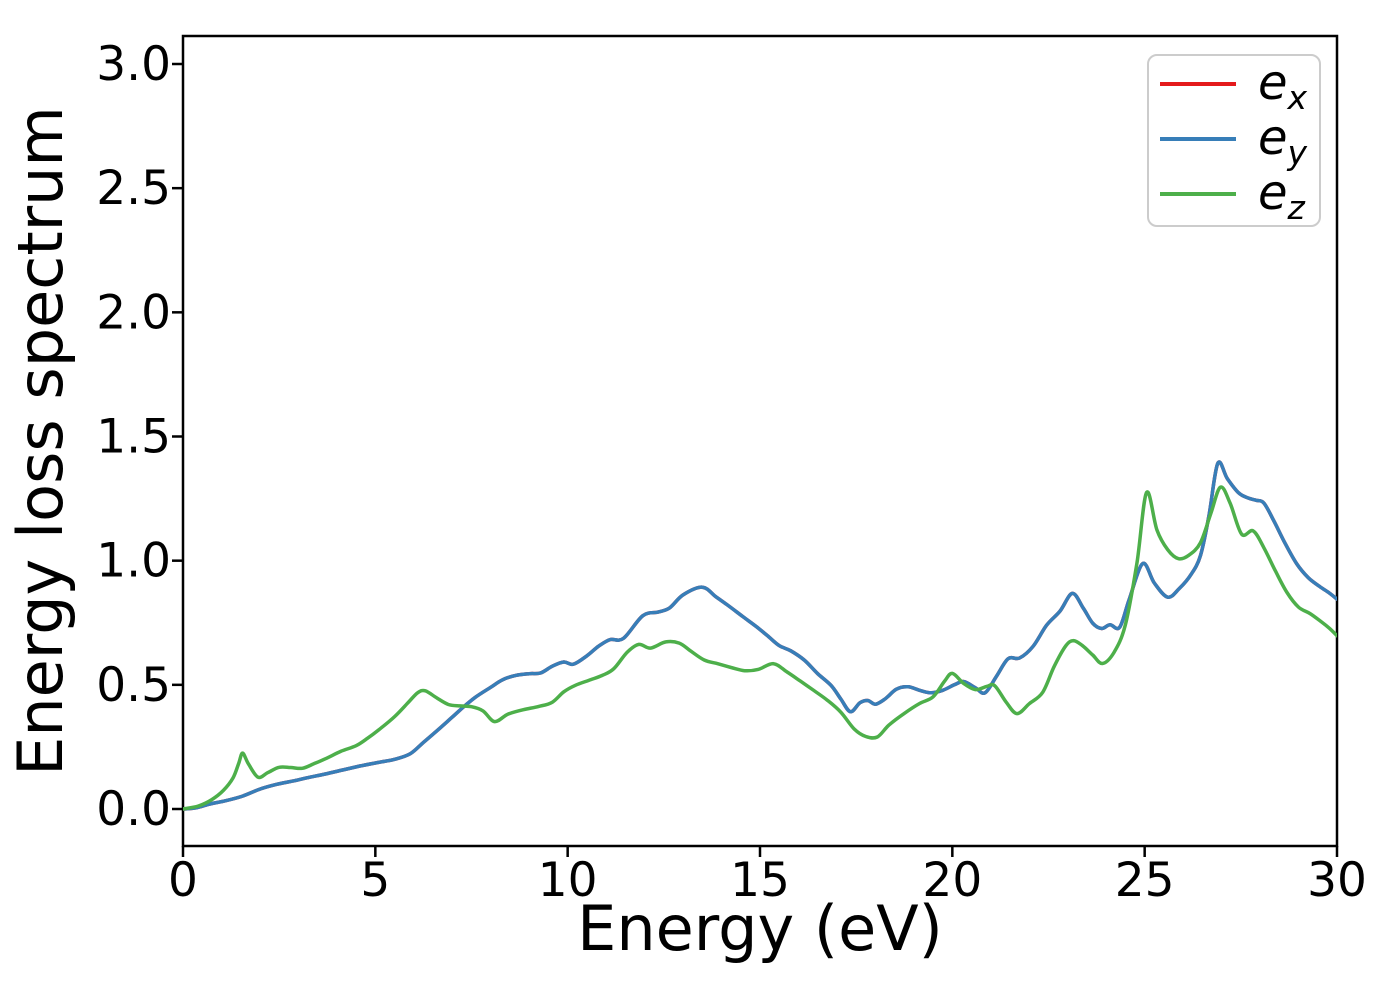  I want to click on x-tick-label: 15, so click(760, 880).